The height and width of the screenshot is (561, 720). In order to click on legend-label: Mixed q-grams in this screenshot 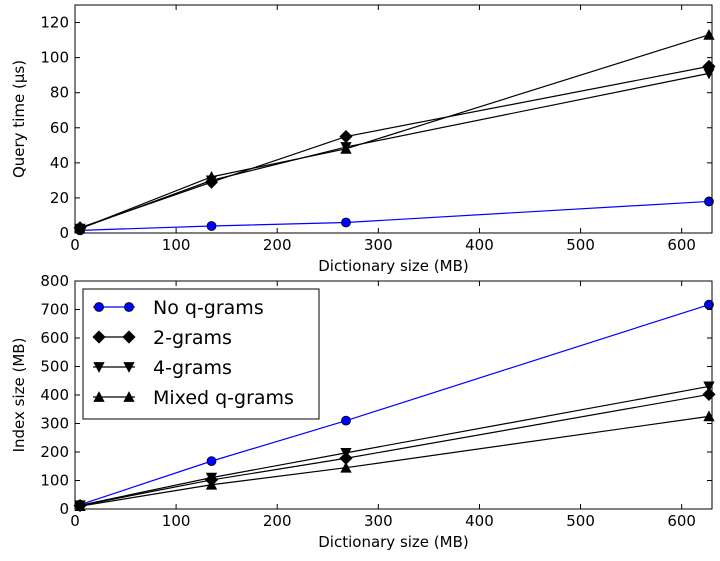, I will do `click(223, 398)`.